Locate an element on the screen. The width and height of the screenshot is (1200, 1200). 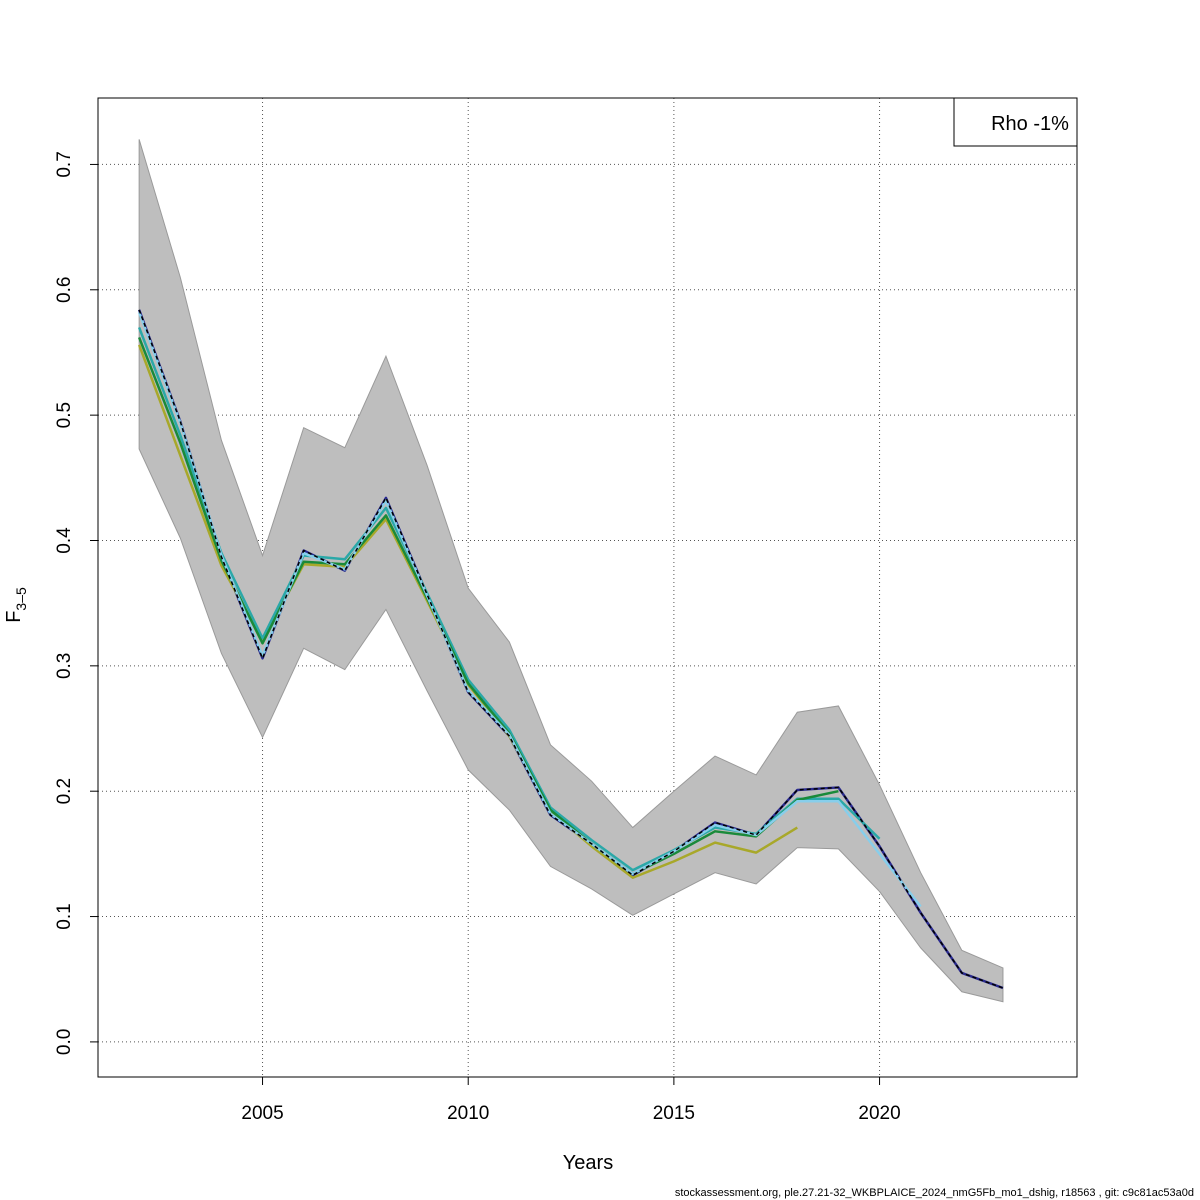
y-tick-label-2: 0.2 is located at coordinates (64, 791).